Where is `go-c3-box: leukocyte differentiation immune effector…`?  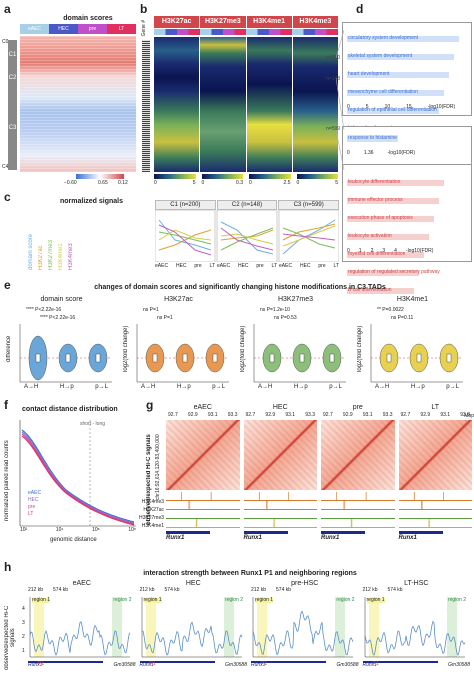 go-c3-box: leukocyte differentiation immune effector… is located at coordinates (407, 229).